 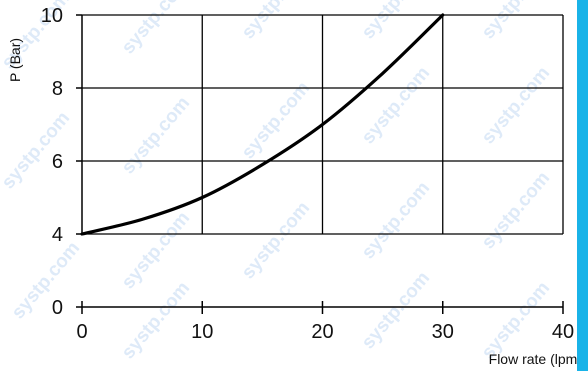 I want to click on x-axis-label: Flow rate (lpm), so click(x=535, y=359).